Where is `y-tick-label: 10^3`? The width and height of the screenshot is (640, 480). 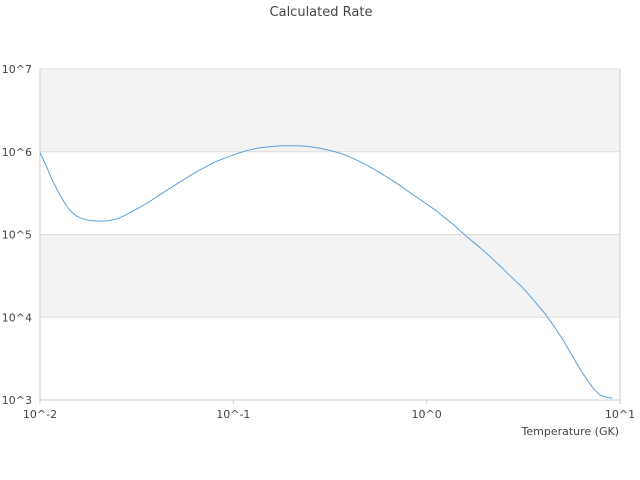
y-tick-label: 10^3 is located at coordinates (17, 400).